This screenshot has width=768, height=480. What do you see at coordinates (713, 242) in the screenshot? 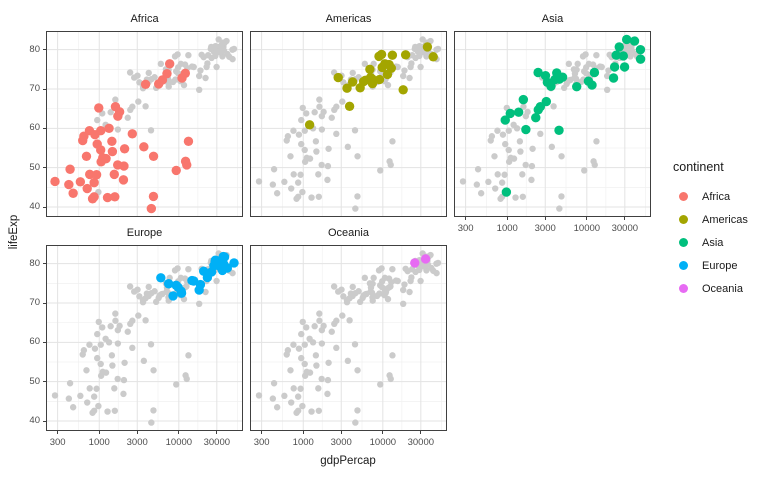
I see `legend-label: Asia` at bounding box center [713, 242].